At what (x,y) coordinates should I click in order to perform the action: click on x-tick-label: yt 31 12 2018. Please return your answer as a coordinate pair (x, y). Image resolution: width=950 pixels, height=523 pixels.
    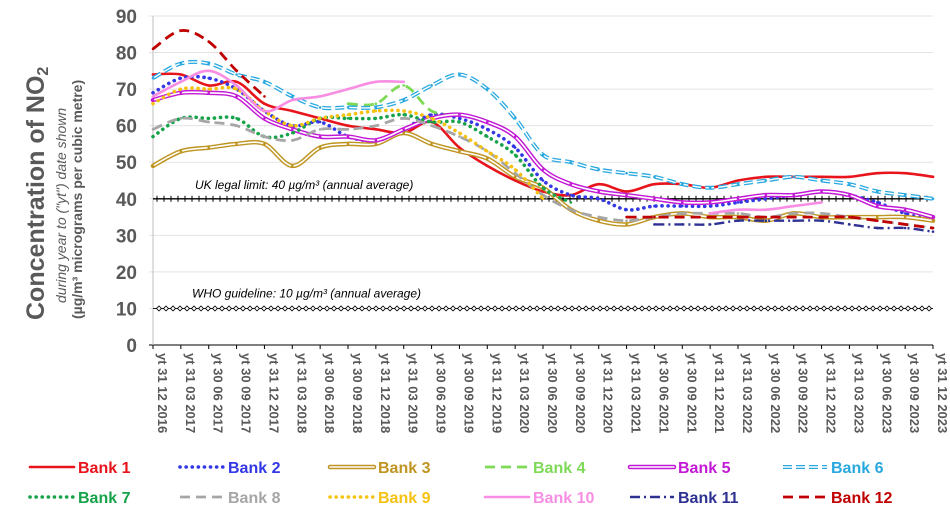
    Looking at the image, I should click on (385, 393).